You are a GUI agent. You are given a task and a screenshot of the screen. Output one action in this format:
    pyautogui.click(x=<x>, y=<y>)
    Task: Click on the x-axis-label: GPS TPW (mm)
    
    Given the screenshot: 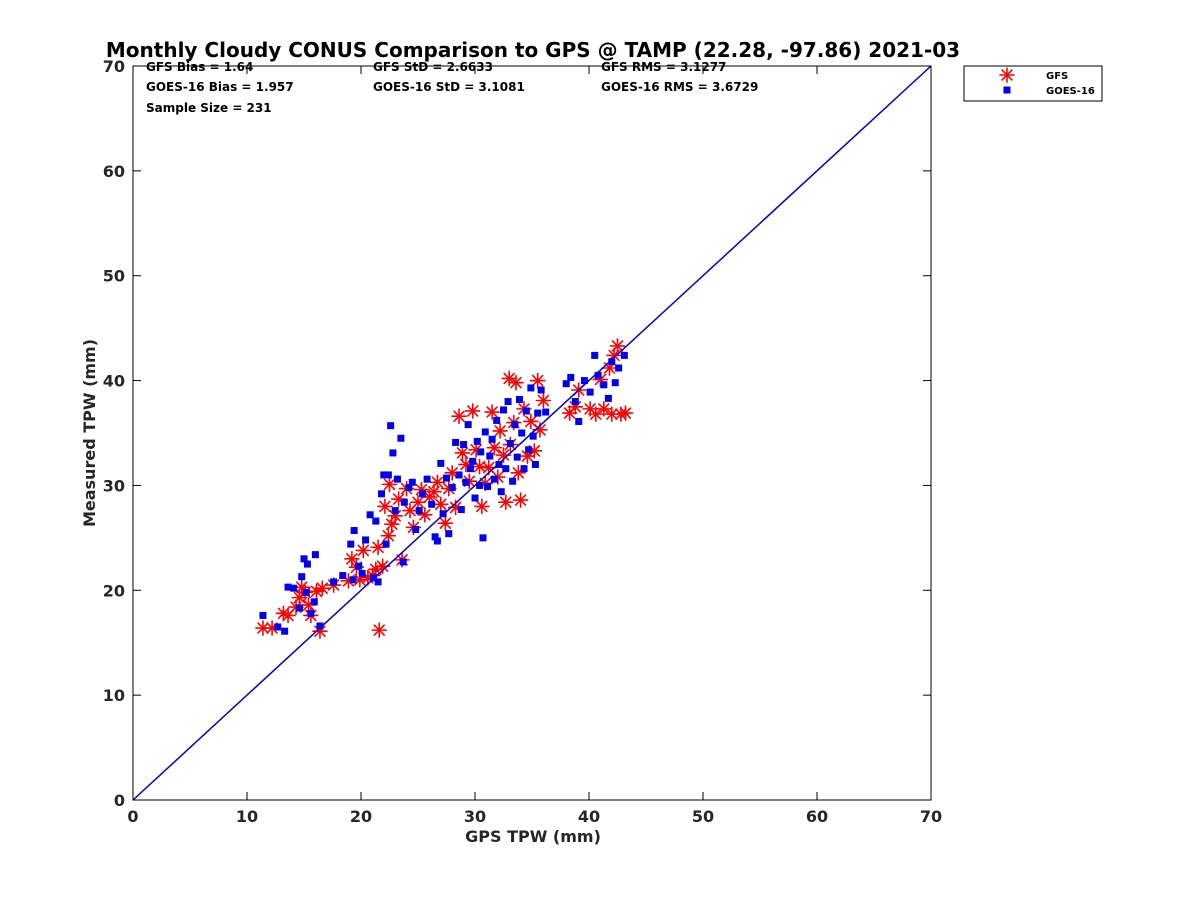 What is the action you would take?
    pyautogui.click(x=533, y=836)
    